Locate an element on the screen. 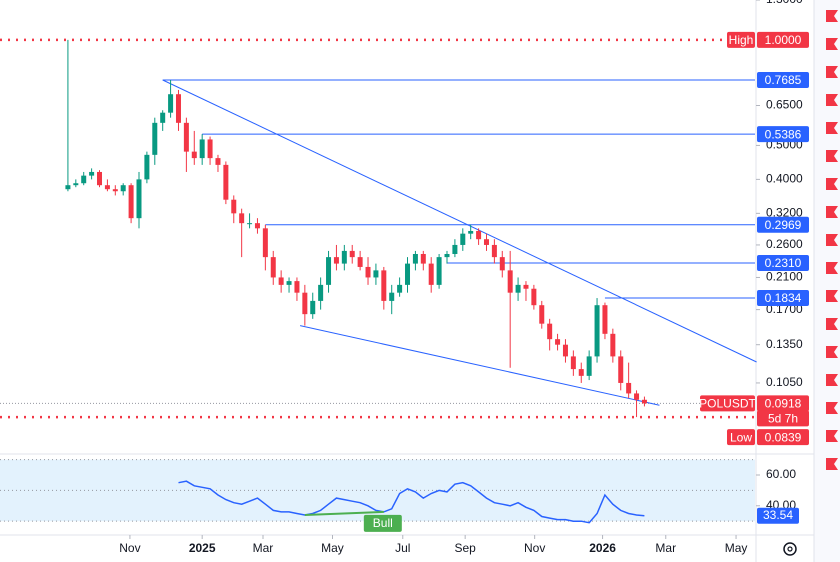 The image size is (840, 562). low-value: 0.0839 is located at coordinates (783, 437).